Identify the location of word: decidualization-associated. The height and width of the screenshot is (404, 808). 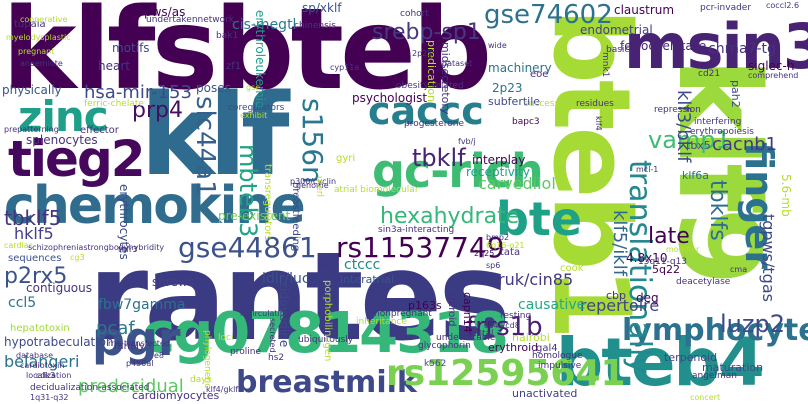
(90, 388).